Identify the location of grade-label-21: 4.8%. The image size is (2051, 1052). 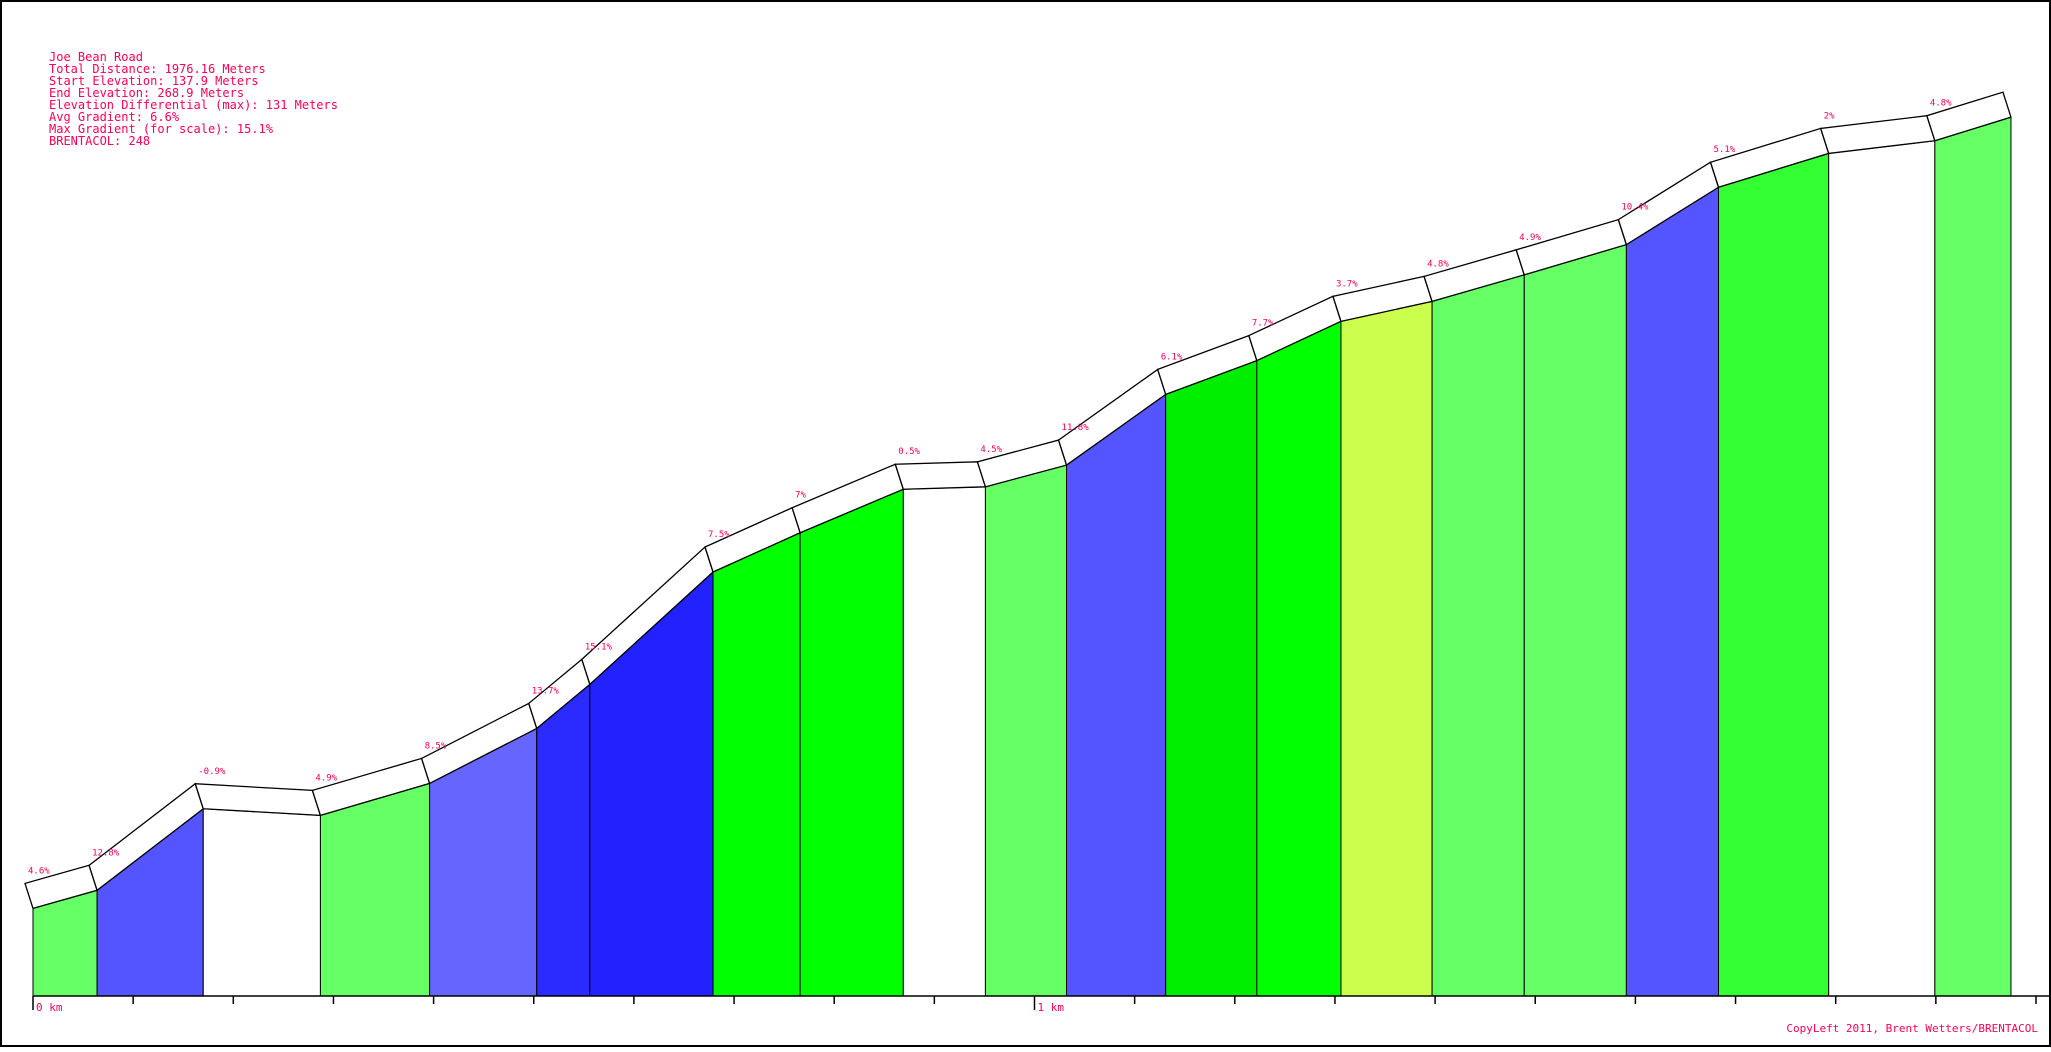
(1941, 104).